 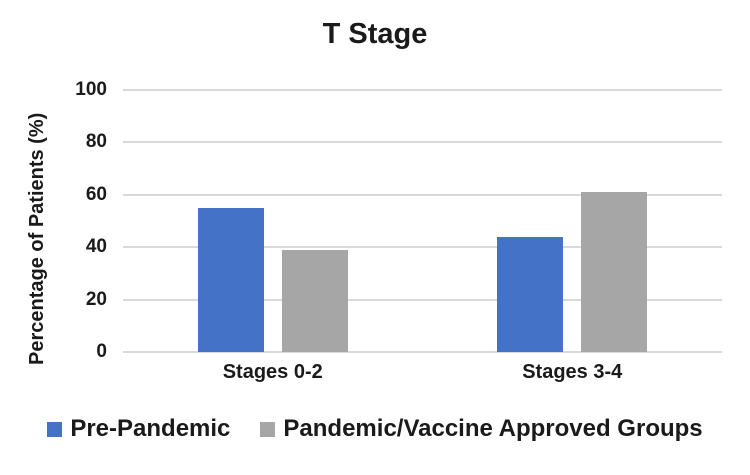 I want to click on legend-label: Pandemic/Vaccine Approved Groups, so click(x=493, y=428).